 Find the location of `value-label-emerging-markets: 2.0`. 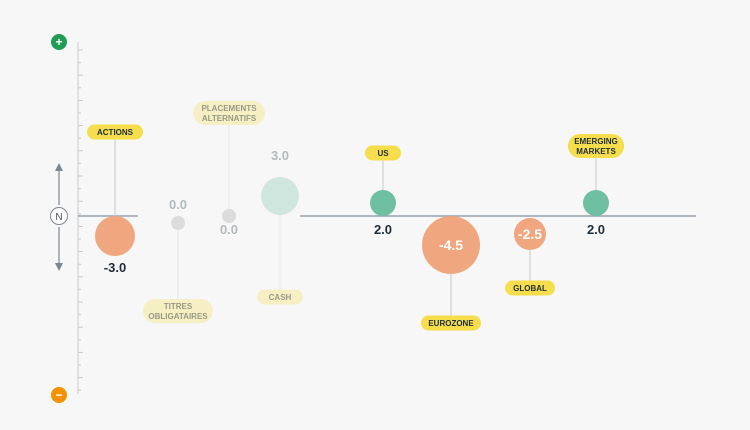

value-label-emerging-markets: 2.0 is located at coordinates (596, 229).